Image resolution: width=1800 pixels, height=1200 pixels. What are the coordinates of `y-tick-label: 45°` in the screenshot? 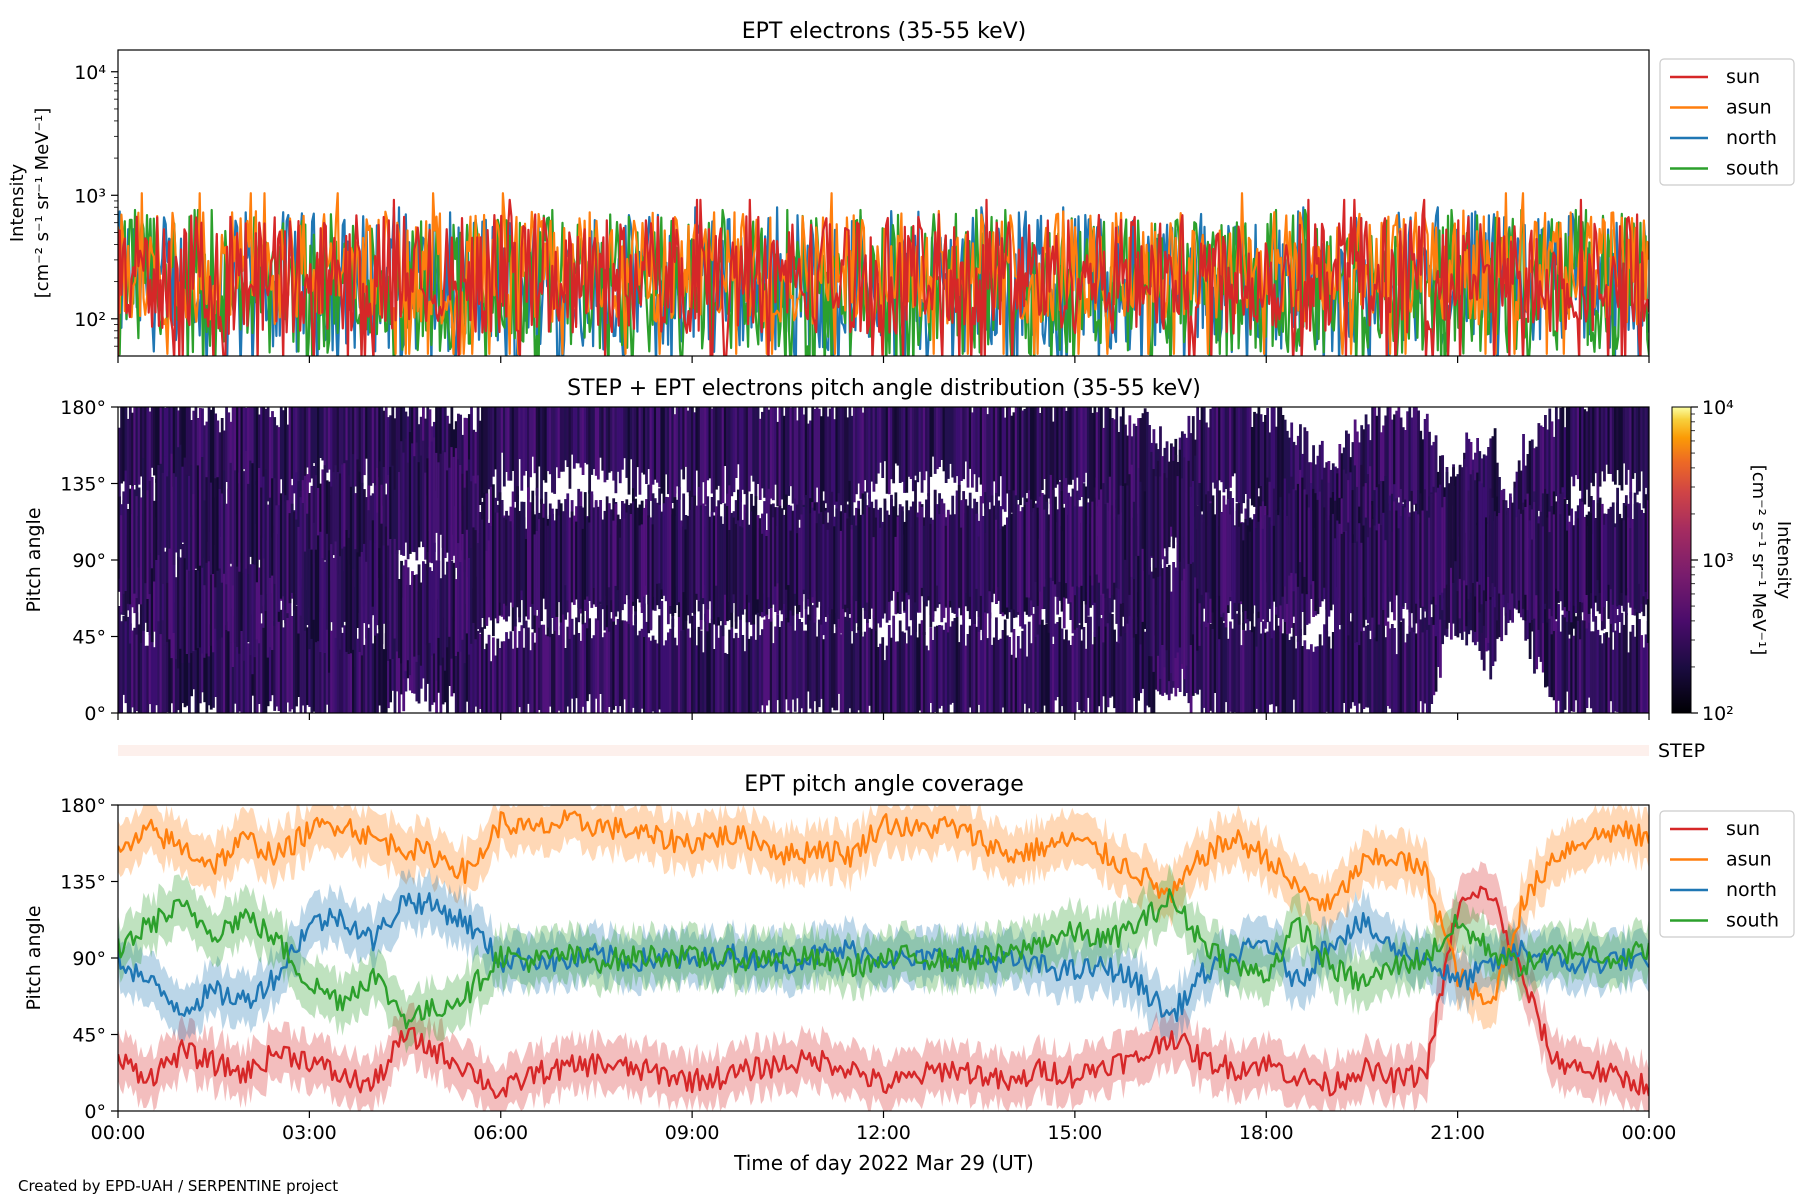 It's located at (89, 638).